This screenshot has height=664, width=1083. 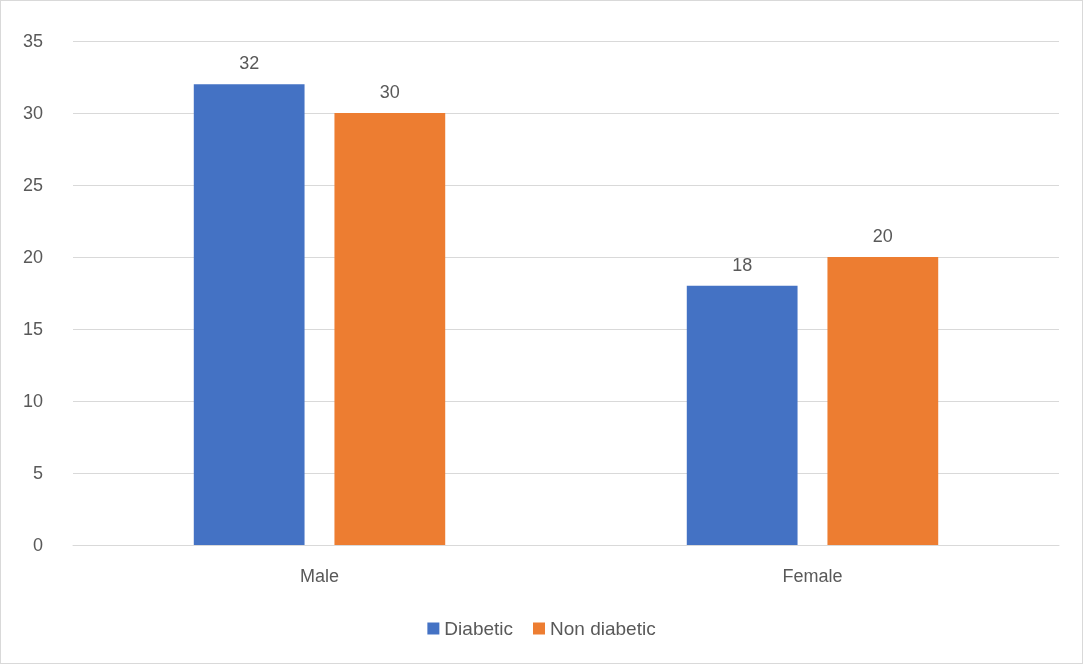 What do you see at coordinates (32, 185) in the screenshot?
I see `y-tick-label: 25` at bounding box center [32, 185].